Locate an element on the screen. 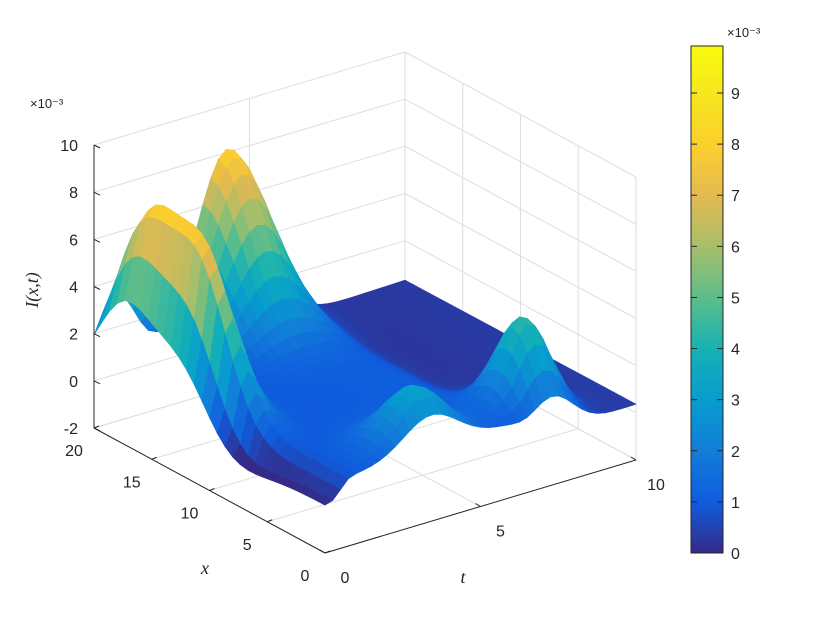  colorbar-tick-label: 2 is located at coordinates (735, 452).